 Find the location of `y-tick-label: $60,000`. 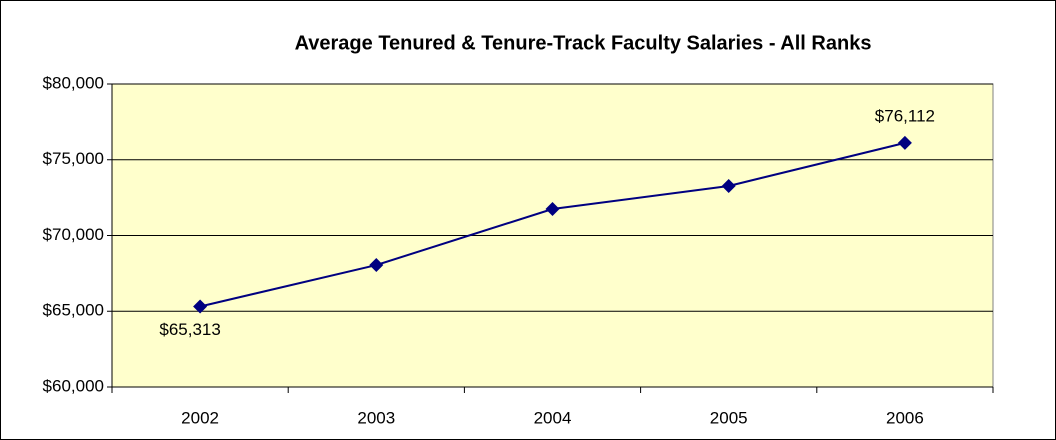

y-tick-label: $60,000 is located at coordinates (73, 385).